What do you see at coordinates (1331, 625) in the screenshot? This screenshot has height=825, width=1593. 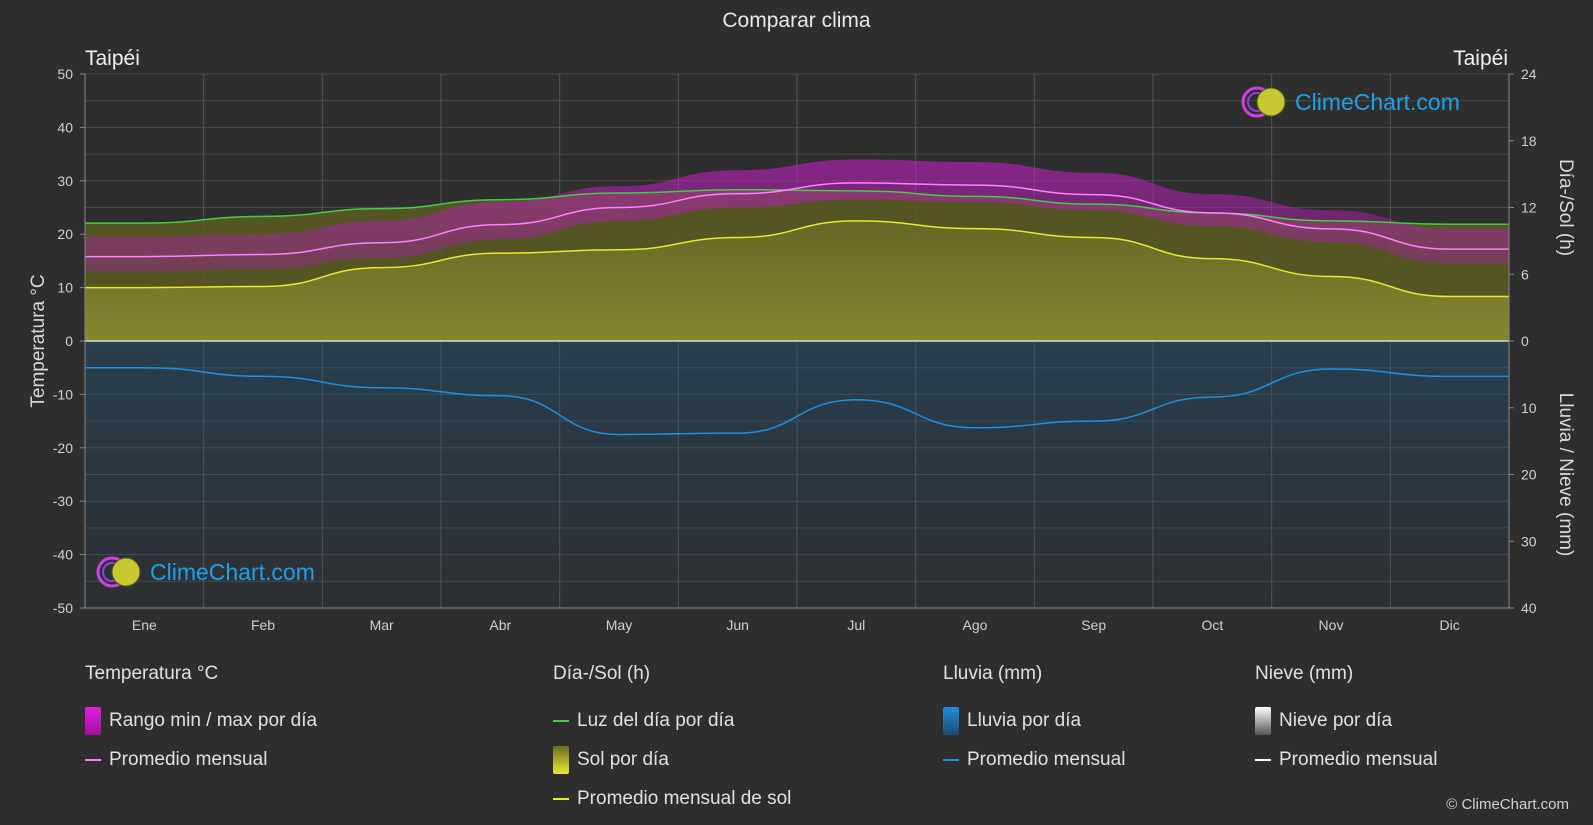 I see `month-label: Nov` at bounding box center [1331, 625].